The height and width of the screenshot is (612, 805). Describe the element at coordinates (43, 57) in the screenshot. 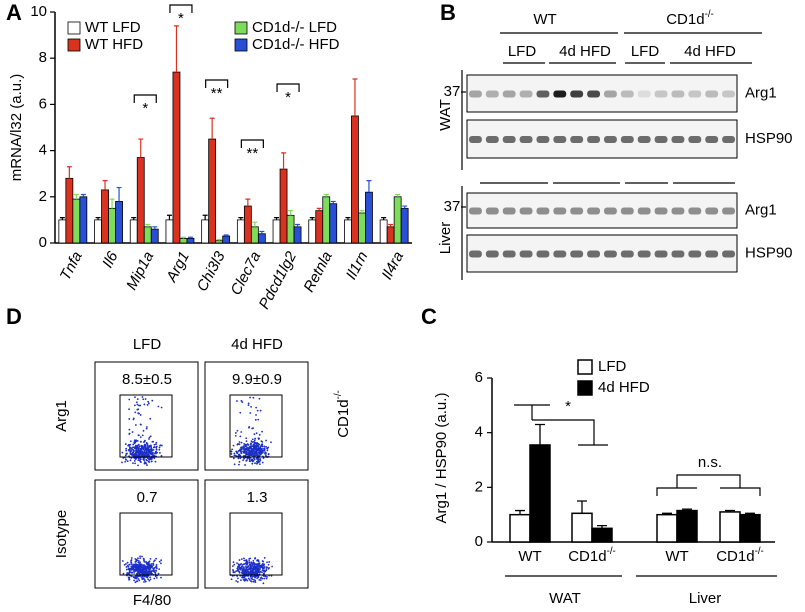

I see `y-tick-label: 8` at that location.